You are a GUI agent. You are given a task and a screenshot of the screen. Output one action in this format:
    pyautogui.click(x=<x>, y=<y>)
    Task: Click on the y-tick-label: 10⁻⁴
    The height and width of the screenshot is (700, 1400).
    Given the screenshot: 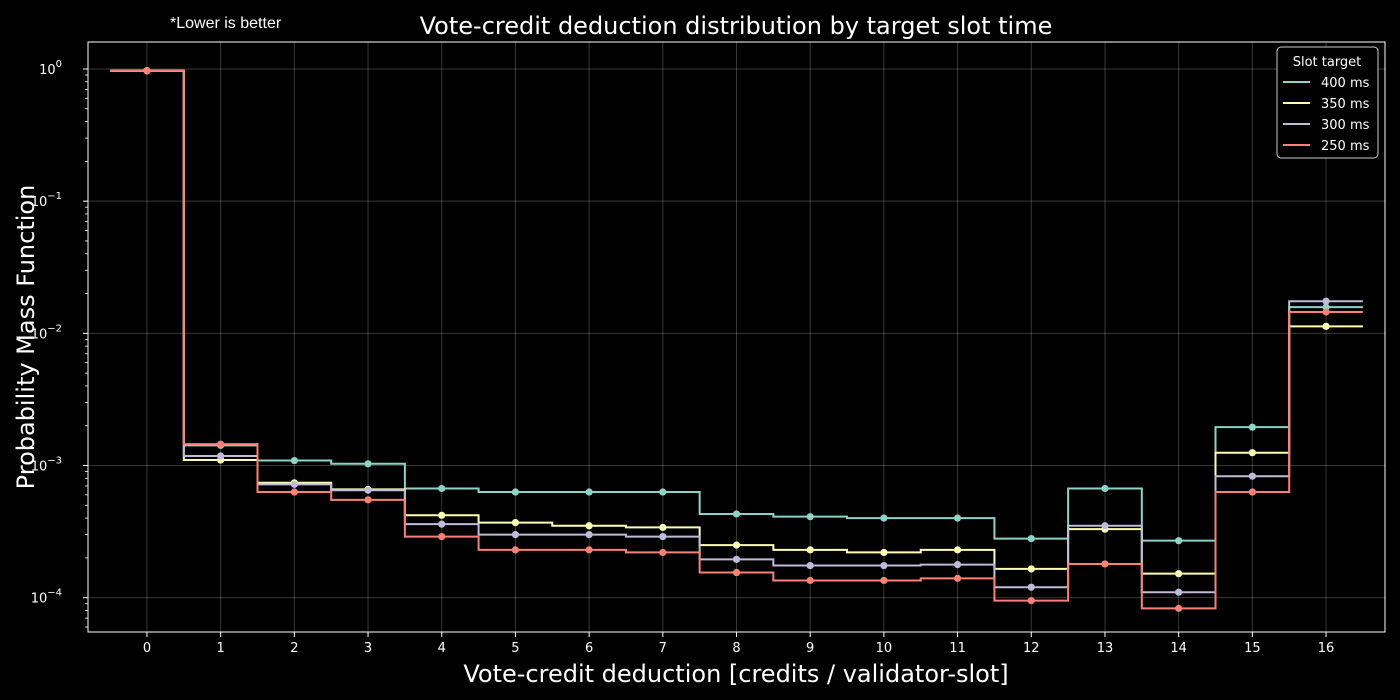 What is the action you would take?
    pyautogui.click(x=46, y=597)
    